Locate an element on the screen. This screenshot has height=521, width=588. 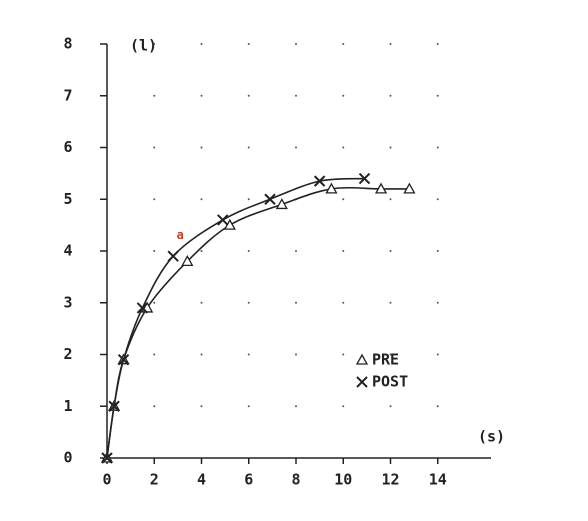
x-tick-label: 4 is located at coordinates (201, 480).